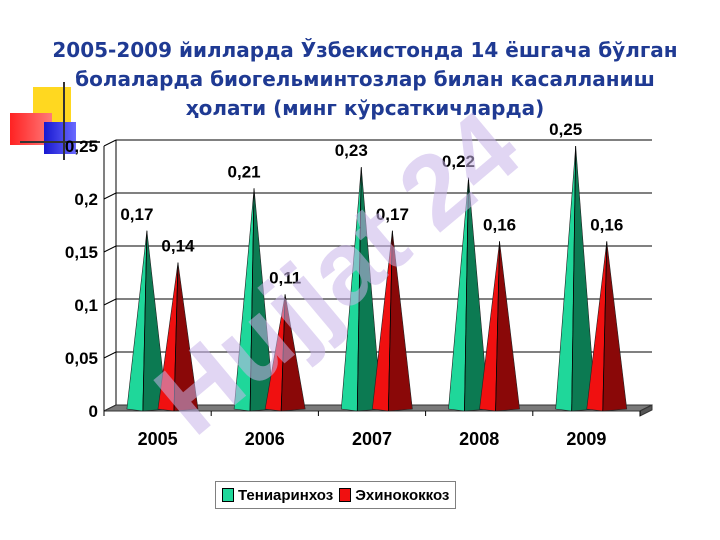 The width and height of the screenshot is (720, 540). I want to click on x-tick-label: 2006, so click(265, 439).